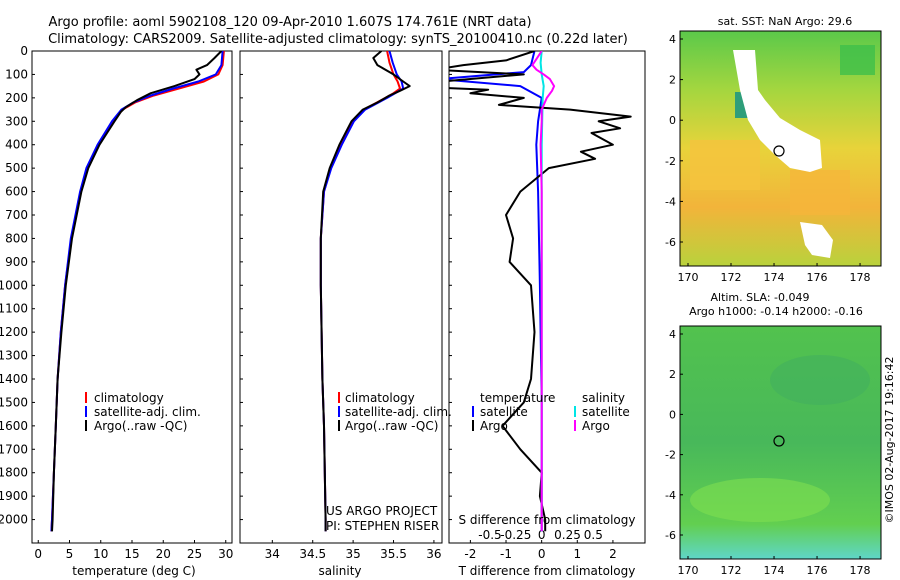 The height and width of the screenshot is (580, 900). Describe the element at coordinates (759, 297) in the screenshot. I see `sla-map-title-line1: Altim. SLA: -0.049` at that location.